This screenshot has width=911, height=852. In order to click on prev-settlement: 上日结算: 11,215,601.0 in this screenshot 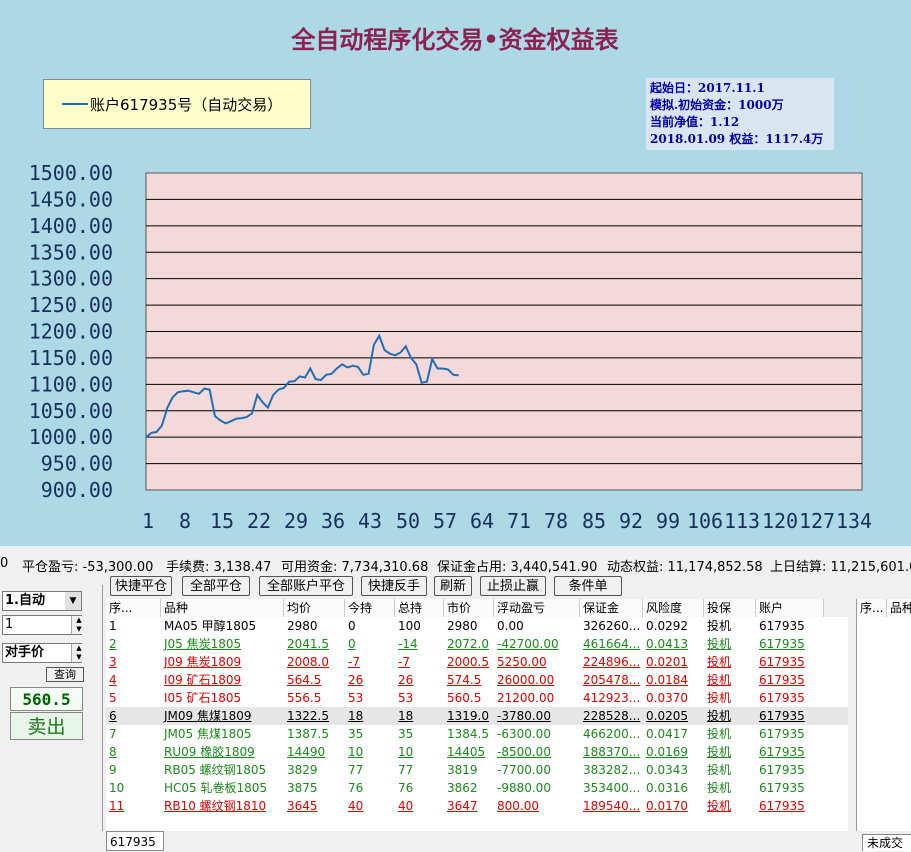, I will do `click(840, 567)`.